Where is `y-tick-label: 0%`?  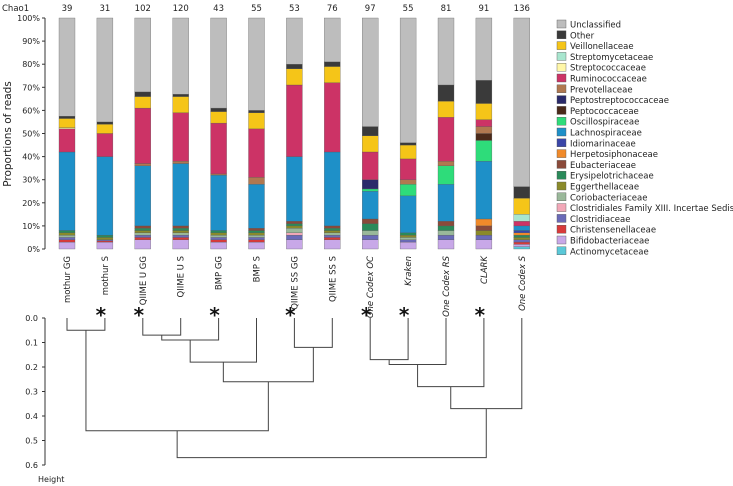
y-tick-label: 0% is located at coordinates (33, 249).